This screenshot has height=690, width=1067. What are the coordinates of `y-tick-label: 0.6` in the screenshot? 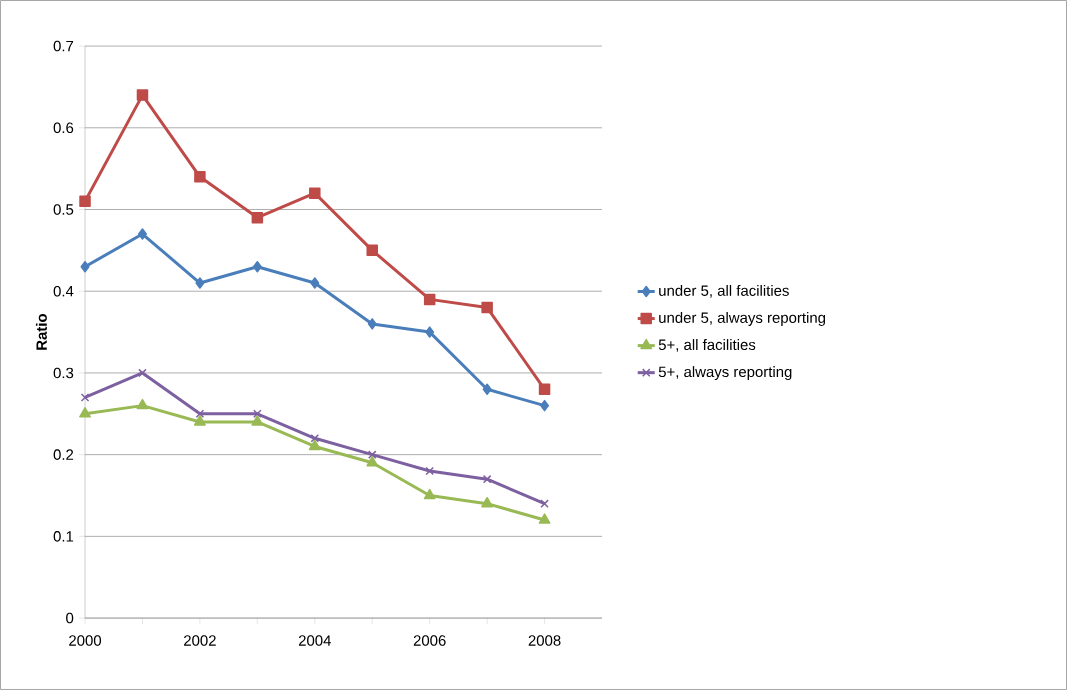 It's located at (63, 128).